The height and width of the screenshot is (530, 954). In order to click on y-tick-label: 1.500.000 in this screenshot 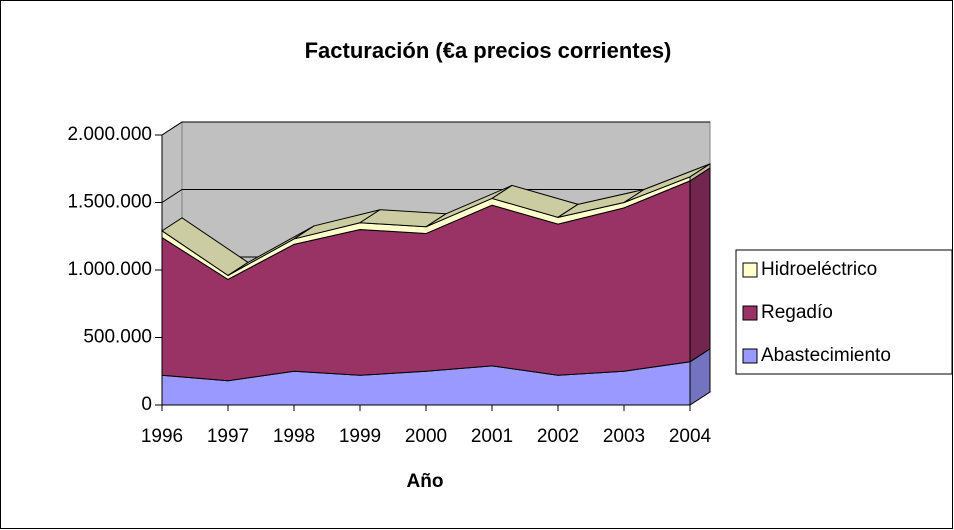, I will do `click(109, 202)`.